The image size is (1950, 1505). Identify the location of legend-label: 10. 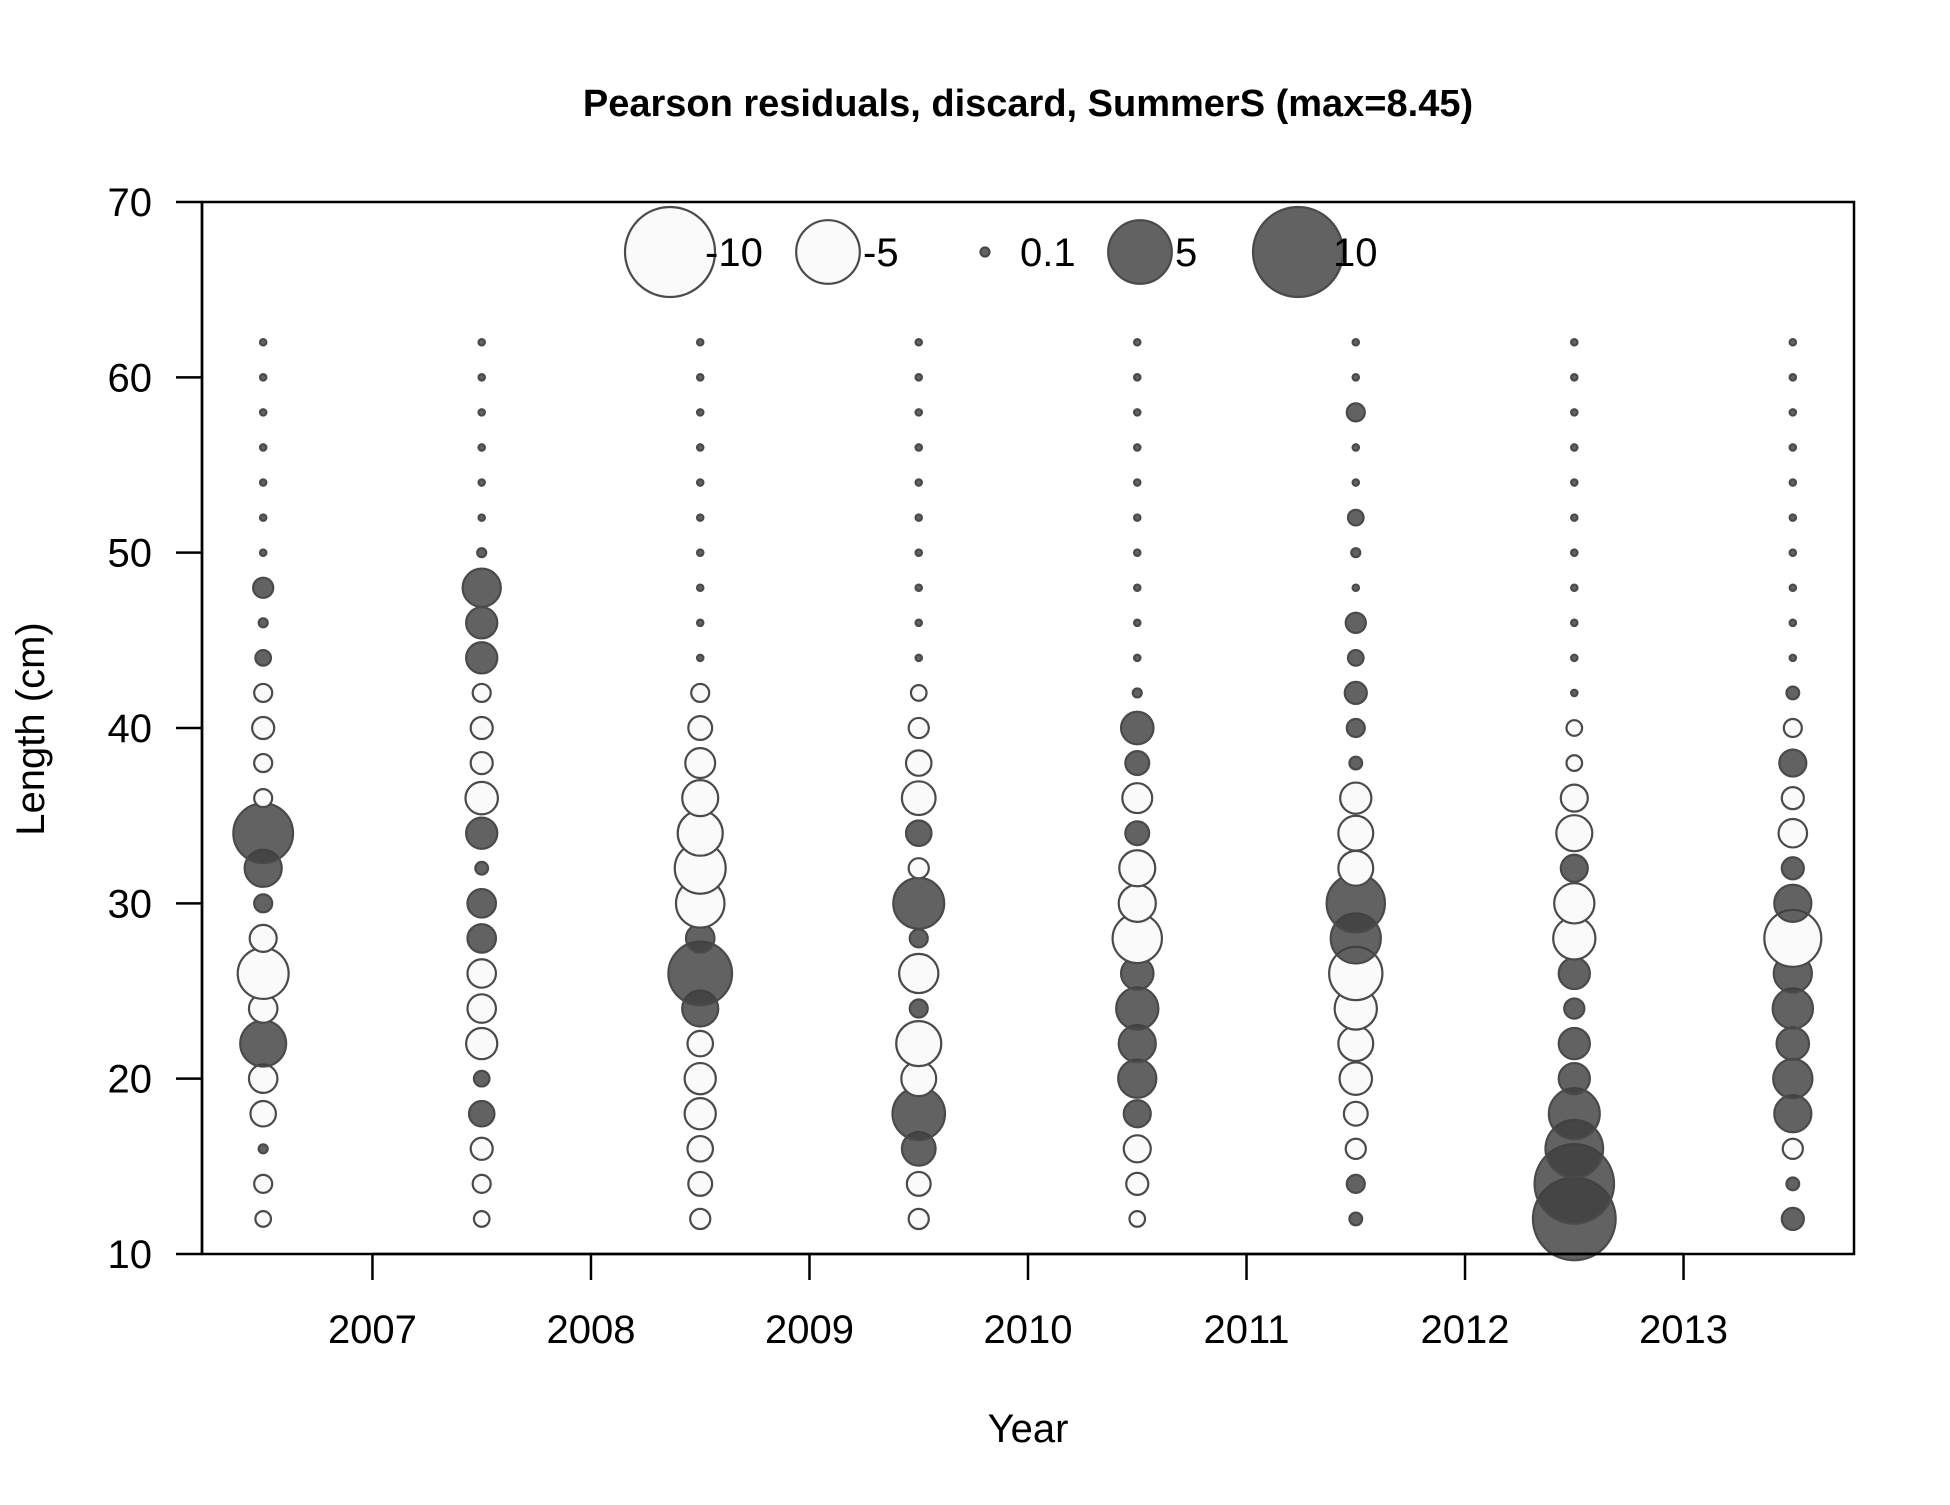
(1355, 253).